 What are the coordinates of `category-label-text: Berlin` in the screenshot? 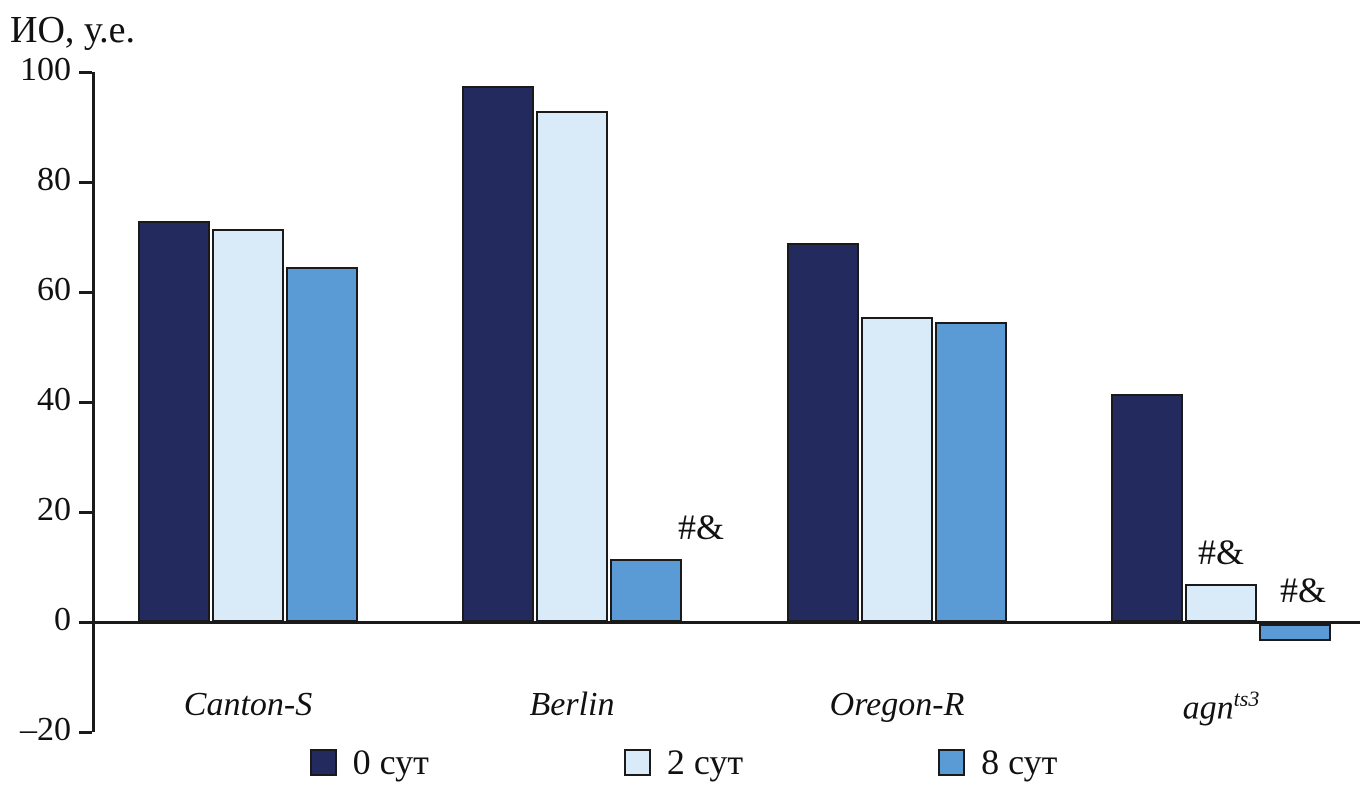 It's located at (572, 704).